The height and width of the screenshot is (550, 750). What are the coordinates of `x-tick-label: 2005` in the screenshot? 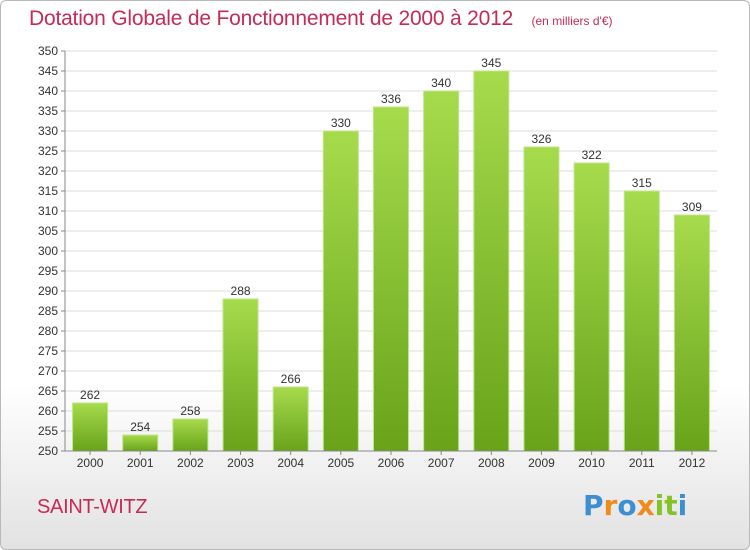 It's located at (340, 463).